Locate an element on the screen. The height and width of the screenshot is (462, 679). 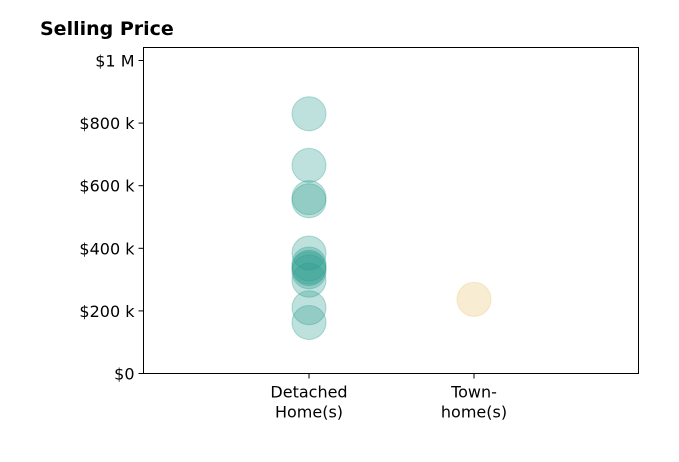
y-tick-label: $400 k is located at coordinates (107, 248).